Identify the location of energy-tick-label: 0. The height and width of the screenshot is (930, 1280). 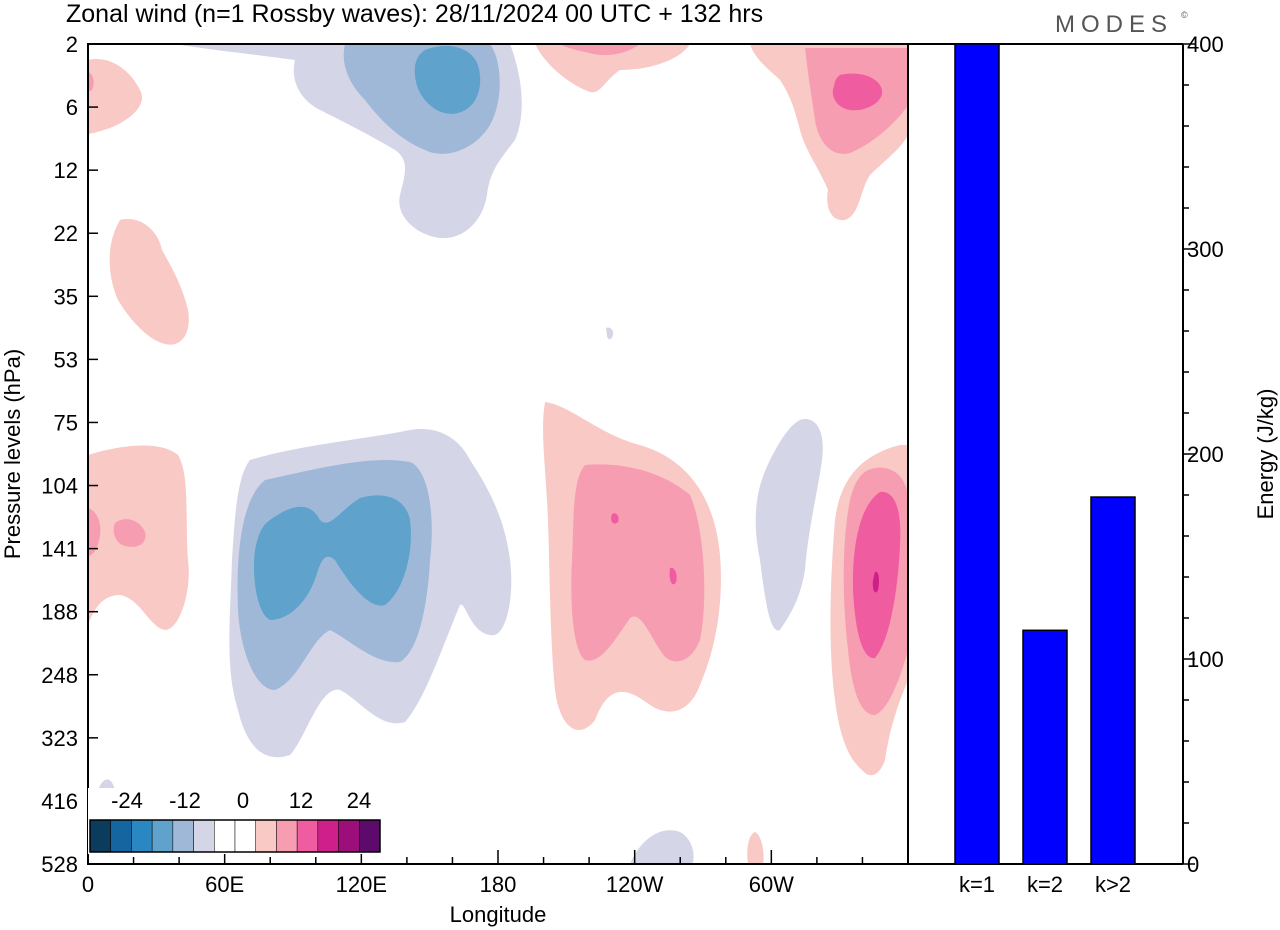
(1193, 864).